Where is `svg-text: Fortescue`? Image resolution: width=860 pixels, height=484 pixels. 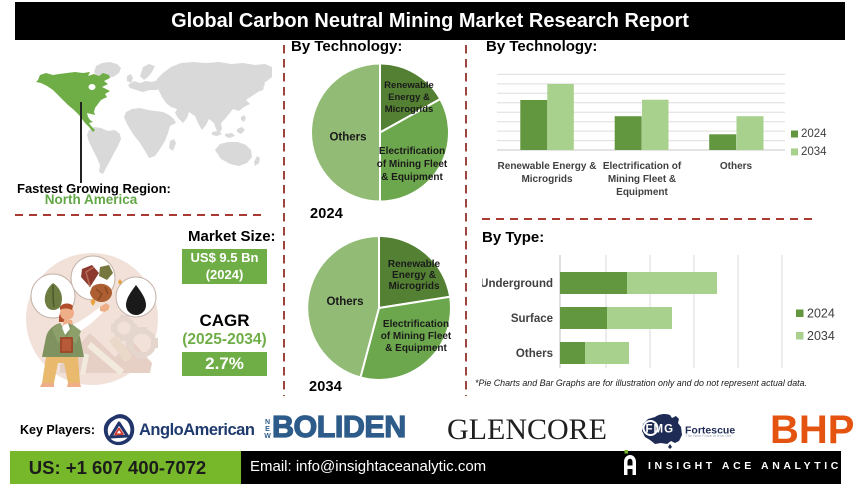 svg-text: Fortescue is located at coordinates (710, 431).